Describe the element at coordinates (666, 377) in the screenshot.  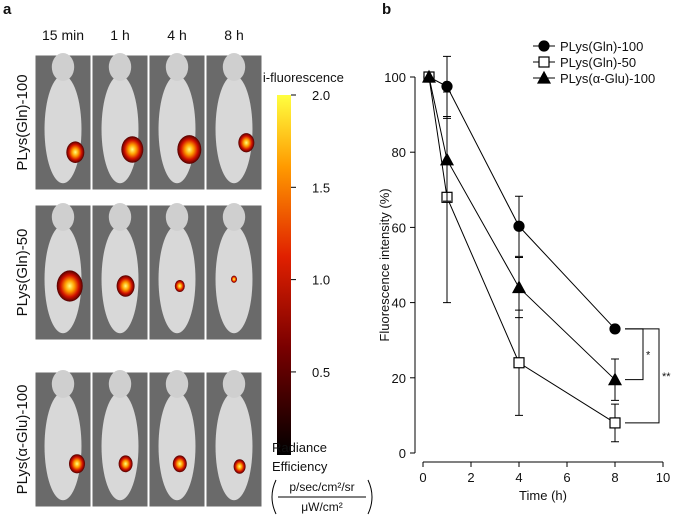
I see `significance-label: **` at that location.